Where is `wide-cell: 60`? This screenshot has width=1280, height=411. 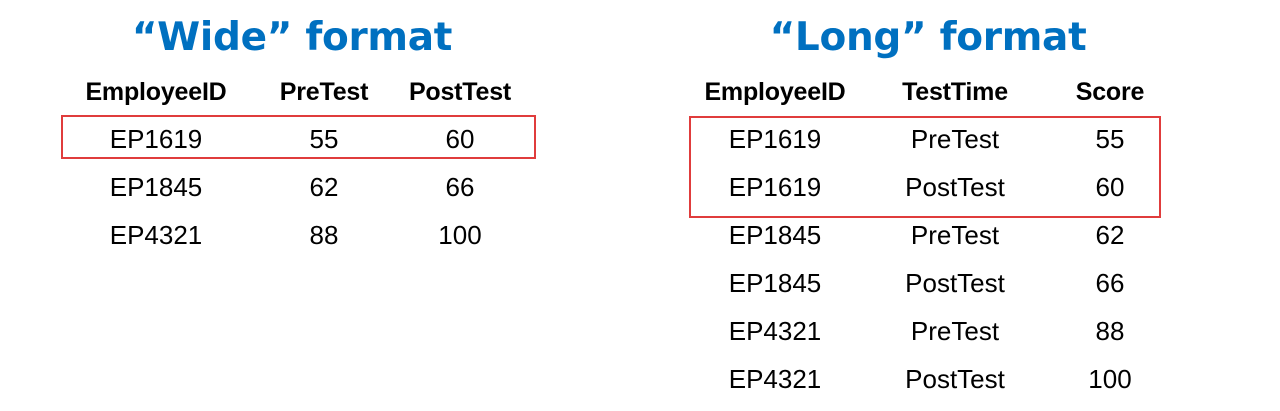 wide-cell: 60 is located at coordinates (460, 139).